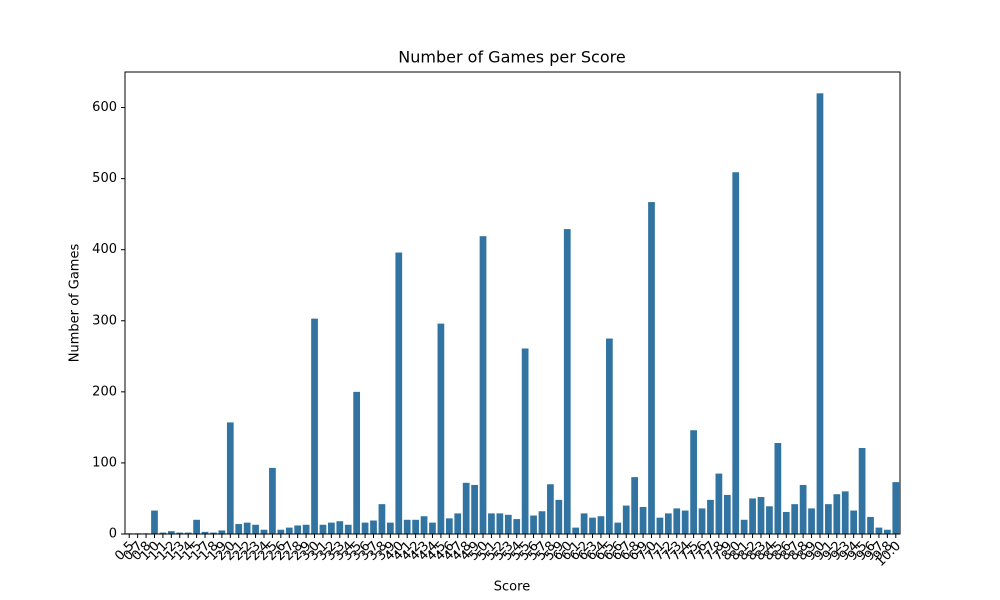  I want to click on y-tick-label: 600, so click(104, 107).